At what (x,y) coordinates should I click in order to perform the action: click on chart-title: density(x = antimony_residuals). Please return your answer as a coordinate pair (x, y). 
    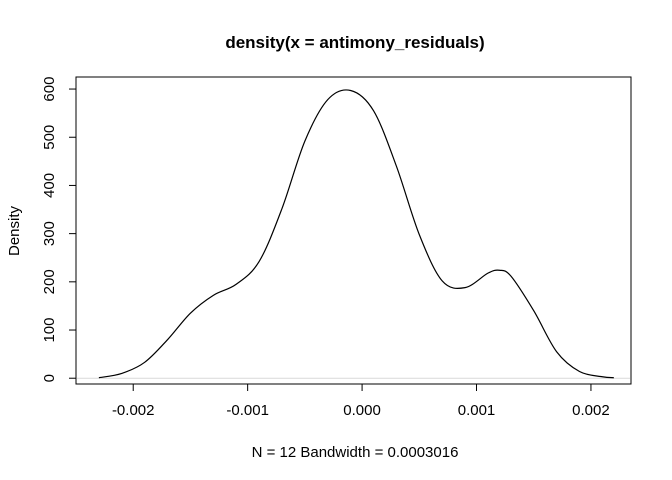
    Looking at the image, I should click on (354, 42).